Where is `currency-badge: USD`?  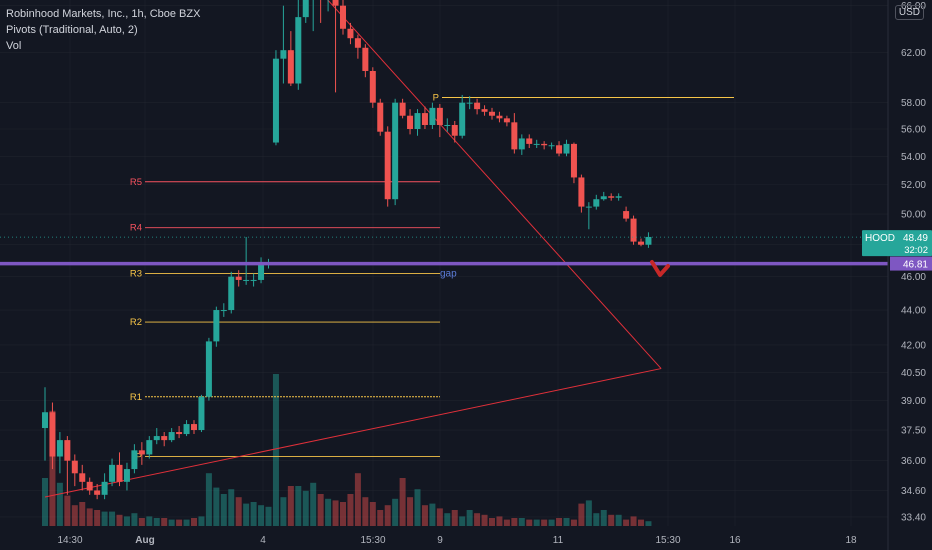 currency-badge: USD is located at coordinates (909, 12).